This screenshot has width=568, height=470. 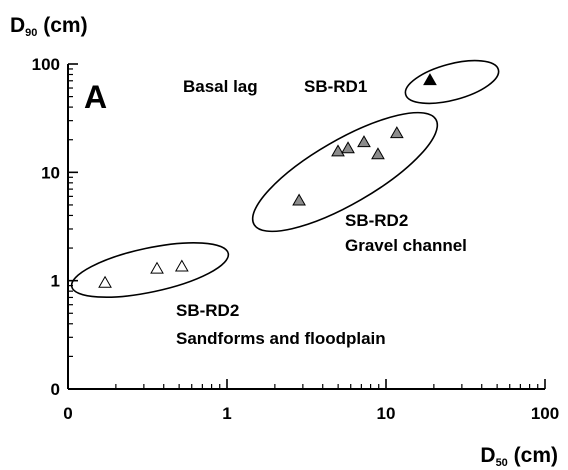 I want to click on x-tick-label: 0, so click(x=67, y=413).